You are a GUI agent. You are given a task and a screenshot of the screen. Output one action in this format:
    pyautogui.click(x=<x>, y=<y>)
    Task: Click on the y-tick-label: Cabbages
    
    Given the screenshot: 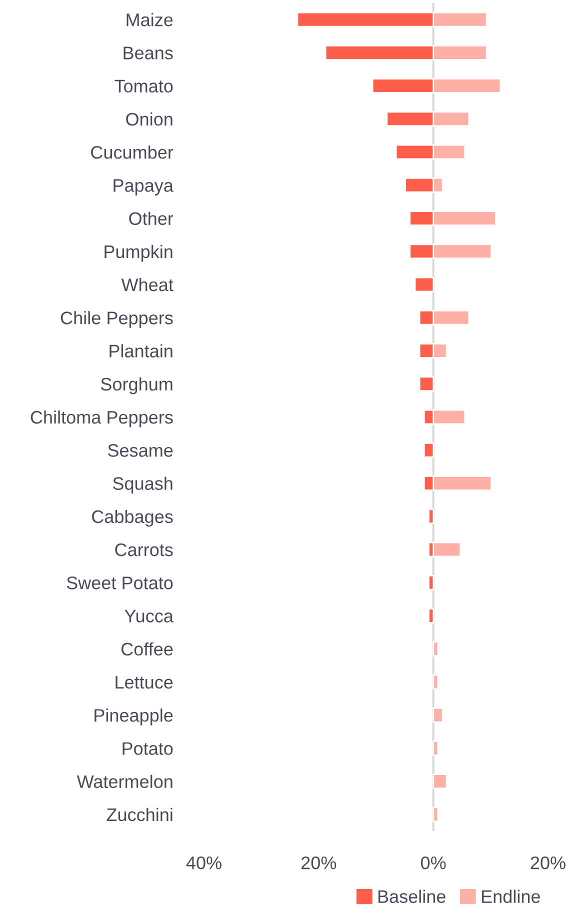 What is the action you would take?
    pyautogui.click(x=132, y=518)
    